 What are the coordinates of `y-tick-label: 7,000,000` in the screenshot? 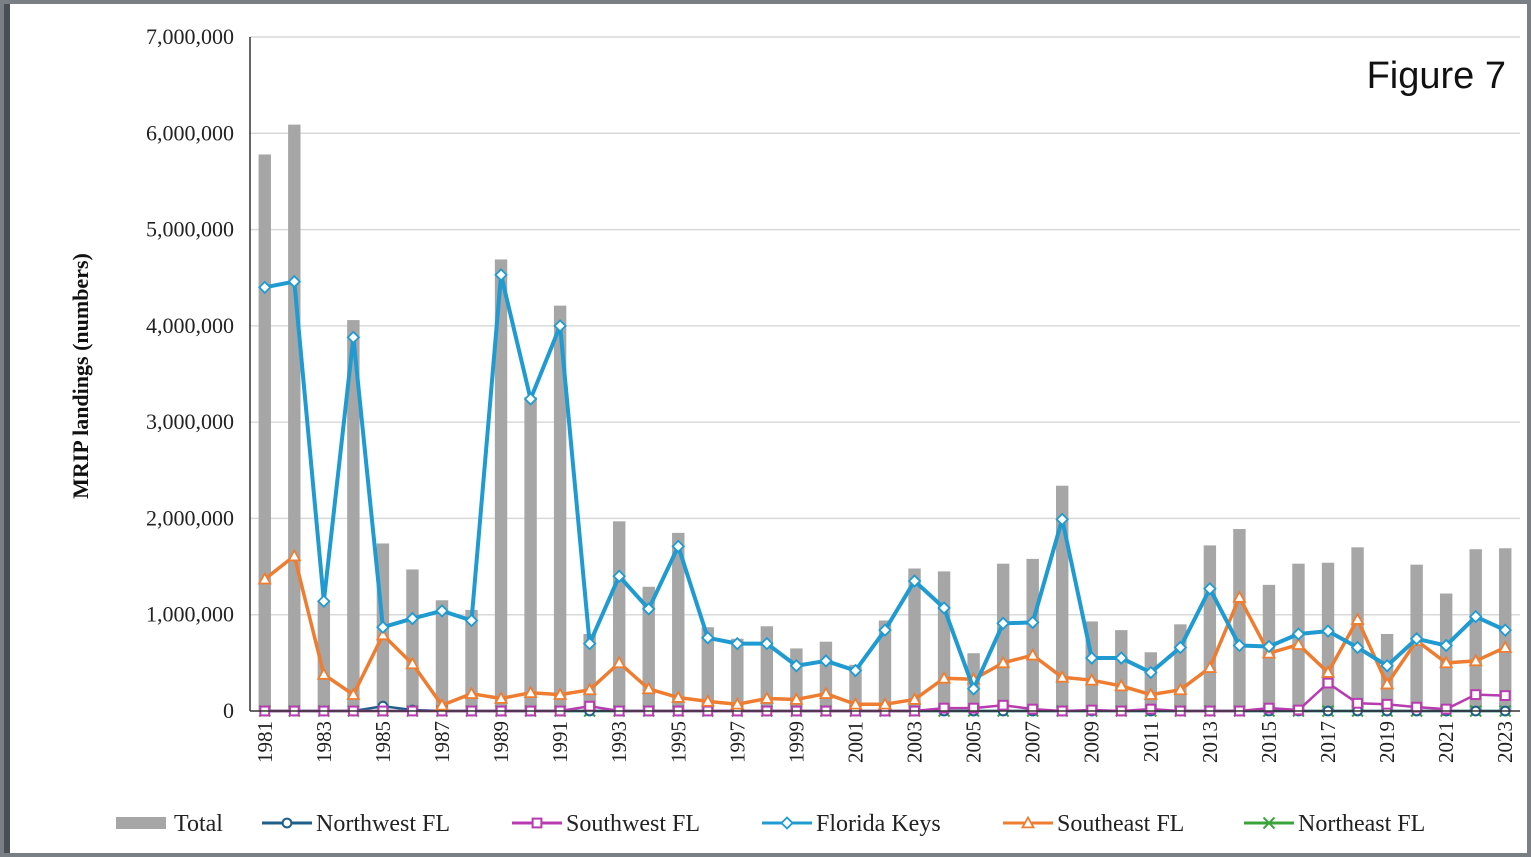 It's located at (190, 36).